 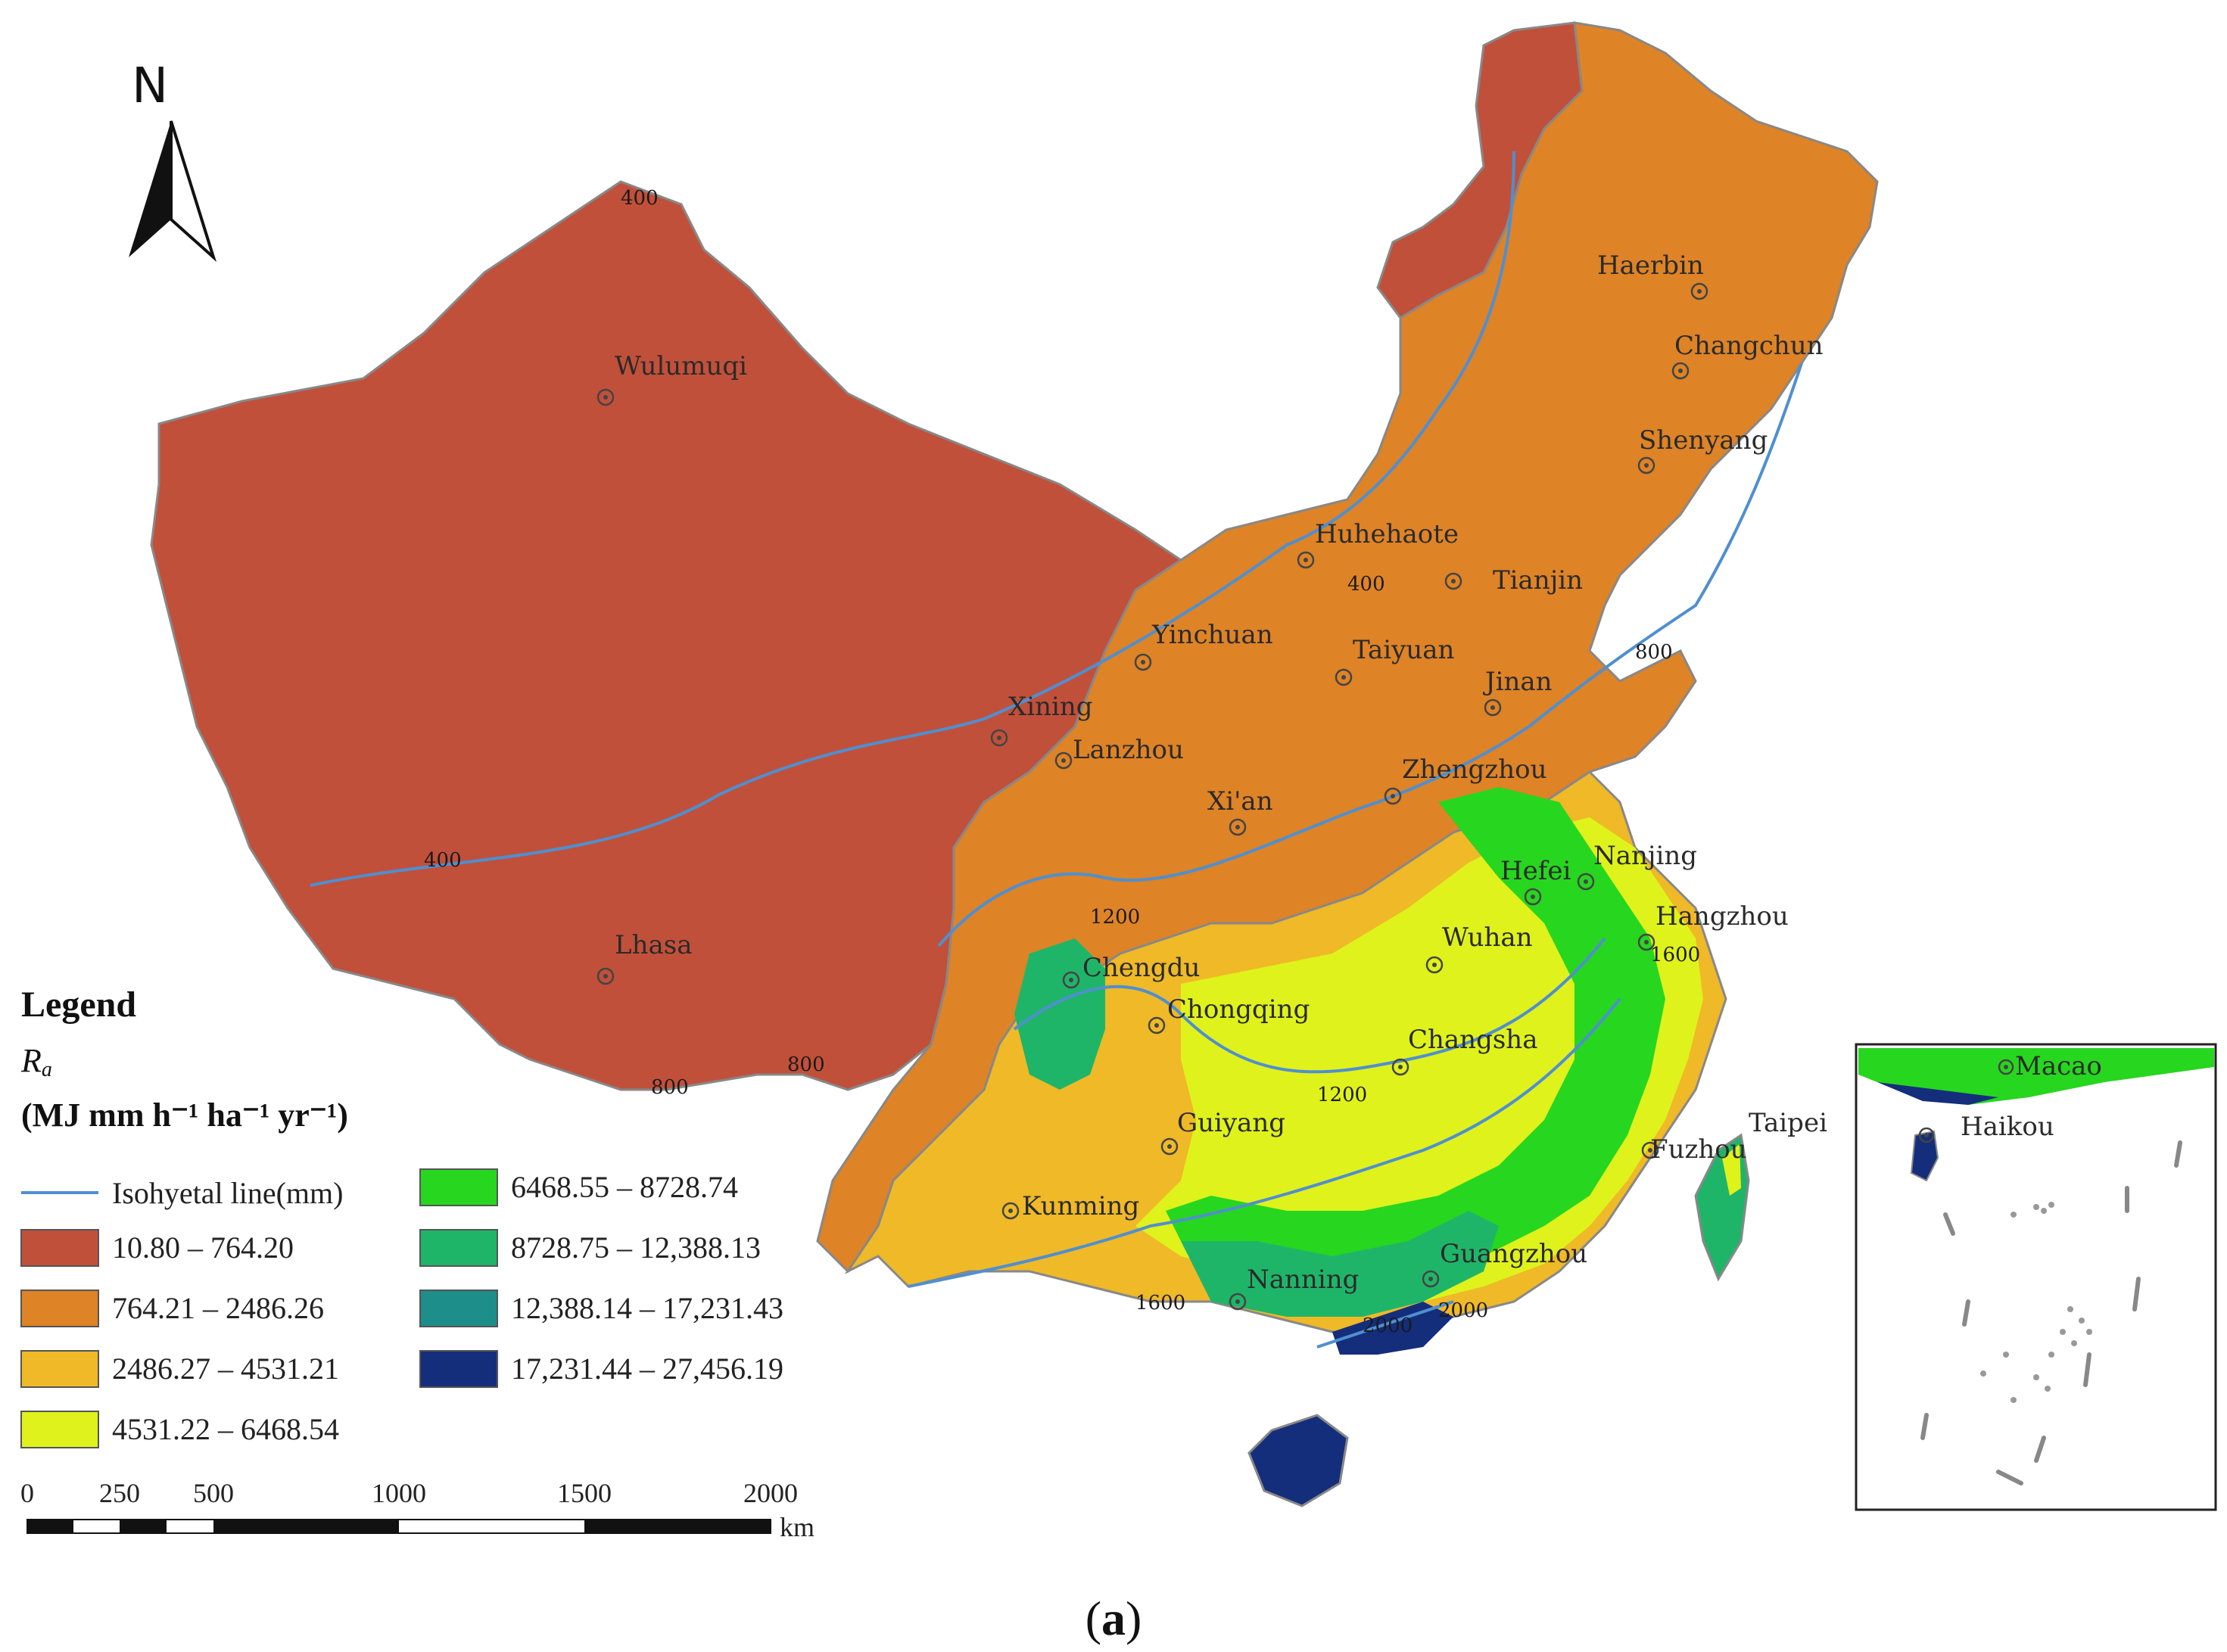 What do you see at coordinates (1472, 1040) in the screenshot?
I see `city-label: Changsha` at bounding box center [1472, 1040].